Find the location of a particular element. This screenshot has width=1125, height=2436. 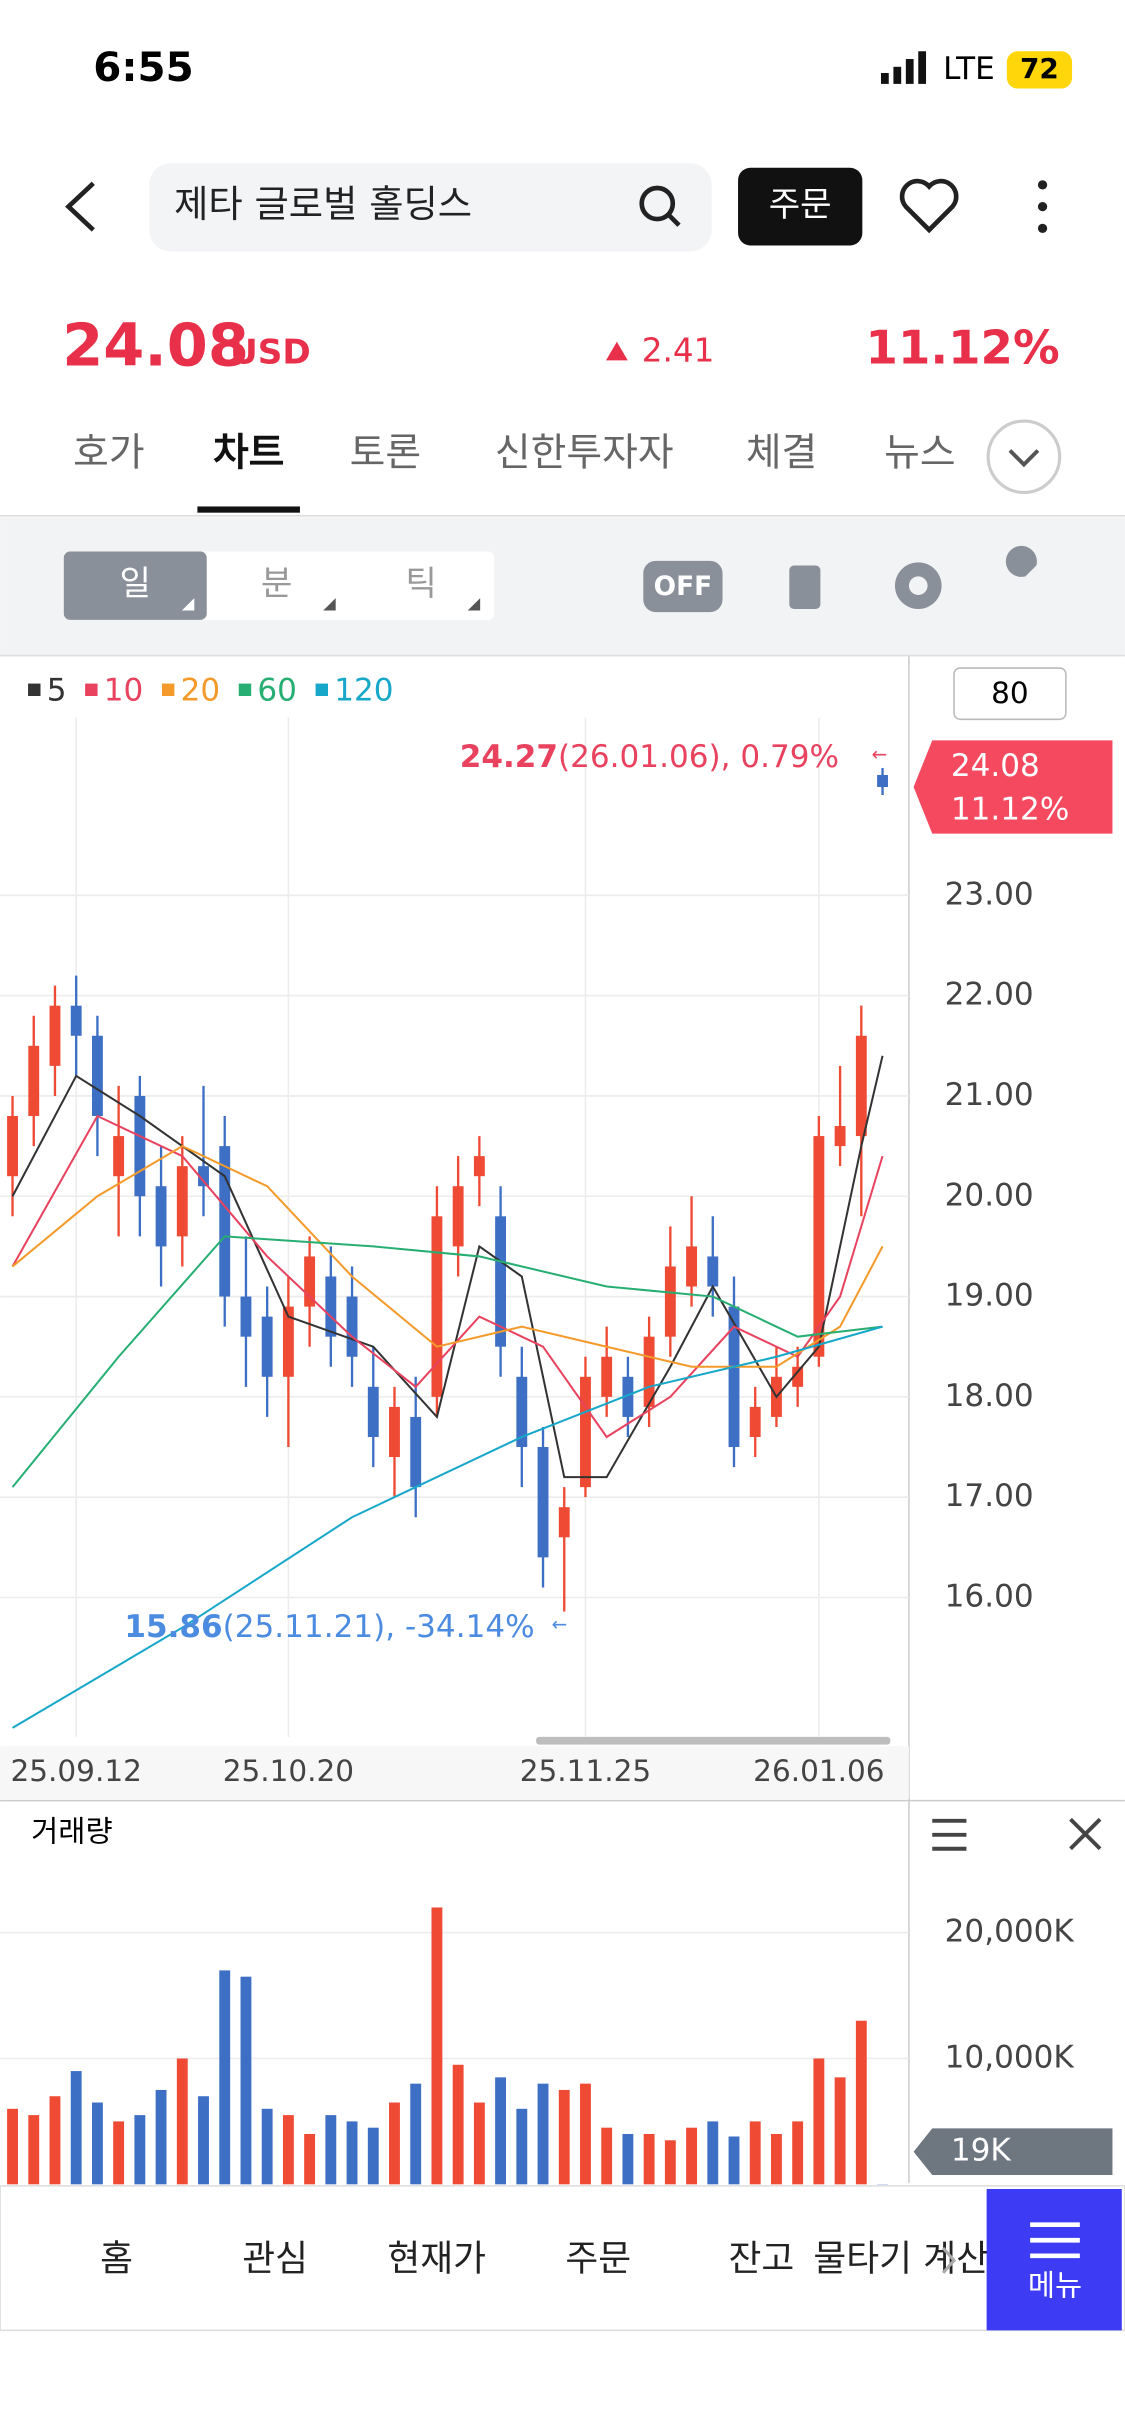

nav-item: 물타기 계산 is located at coordinates (901, 2258).